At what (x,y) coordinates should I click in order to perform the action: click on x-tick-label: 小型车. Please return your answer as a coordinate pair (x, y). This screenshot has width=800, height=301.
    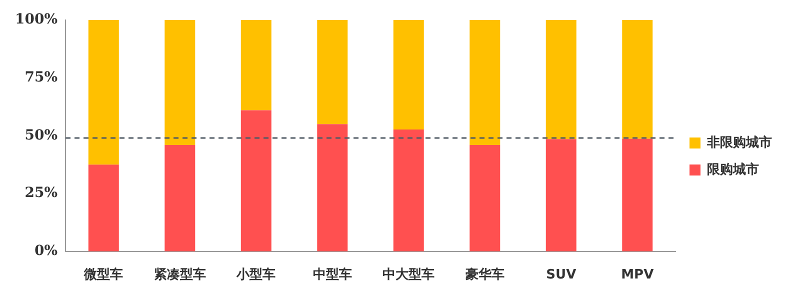
    Looking at the image, I should click on (256, 274).